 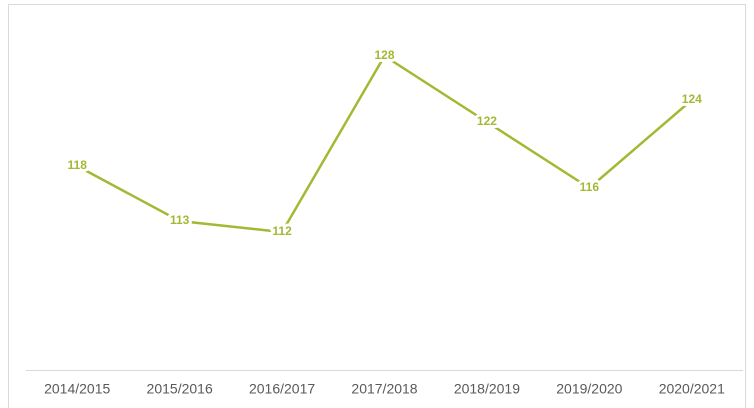 I want to click on x-tick-label: 2020/2021, so click(x=692, y=389).